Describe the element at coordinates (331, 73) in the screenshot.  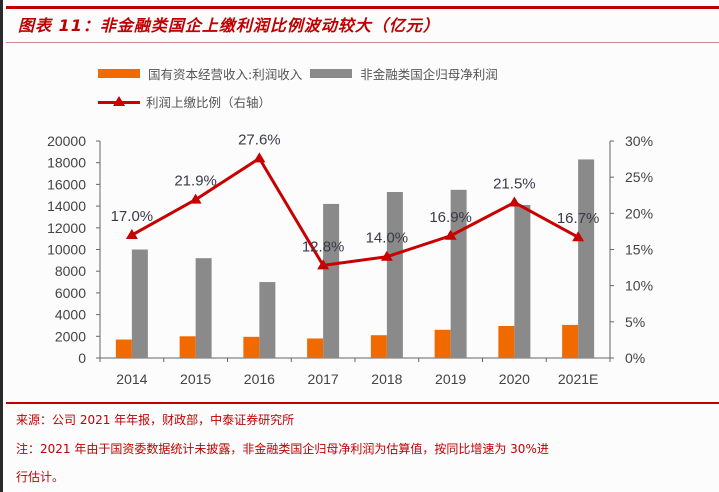
I see `legend-swatch-gray` at that location.